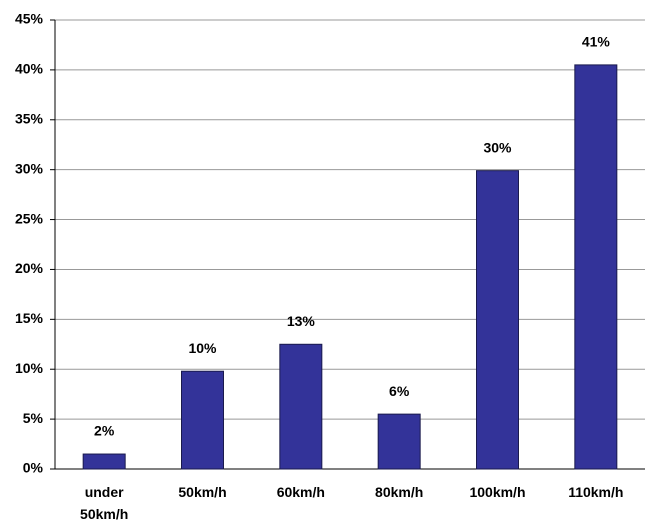 Image resolution: width=653 pixels, height=522 pixels. What do you see at coordinates (29, 168) in the screenshot?
I see `y-tick-label: 30%` at bounding box center [29, 168].